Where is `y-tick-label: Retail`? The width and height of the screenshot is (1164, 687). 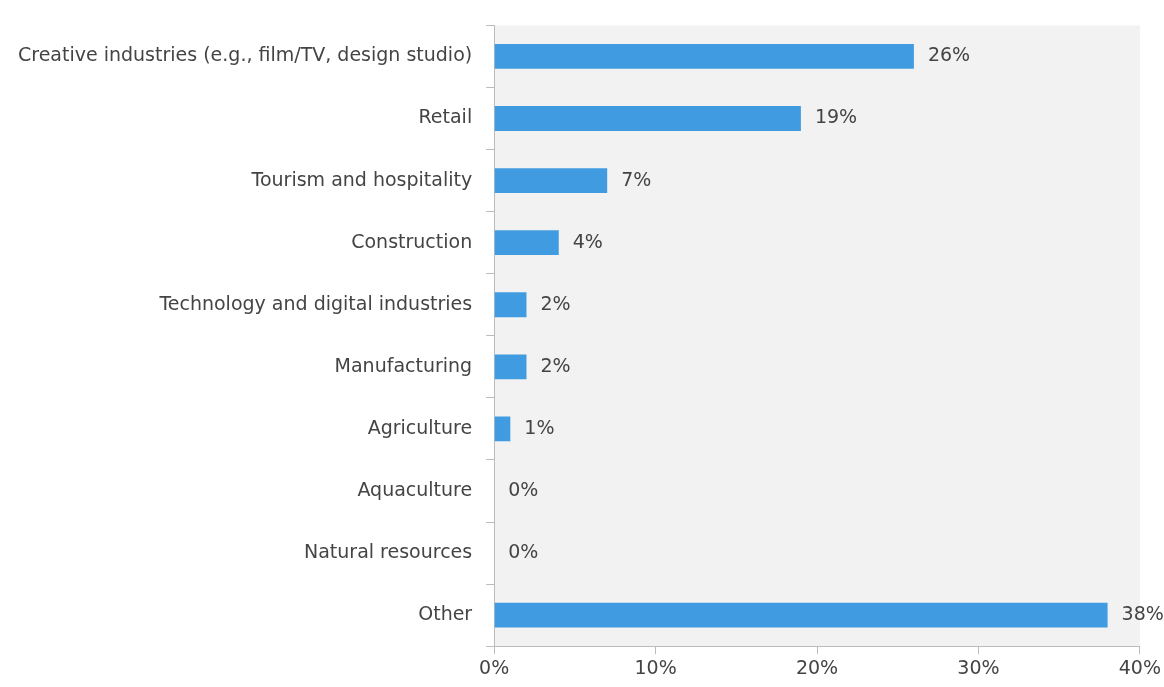 y-tick-label: Retail is located at coordinates (445, 116).